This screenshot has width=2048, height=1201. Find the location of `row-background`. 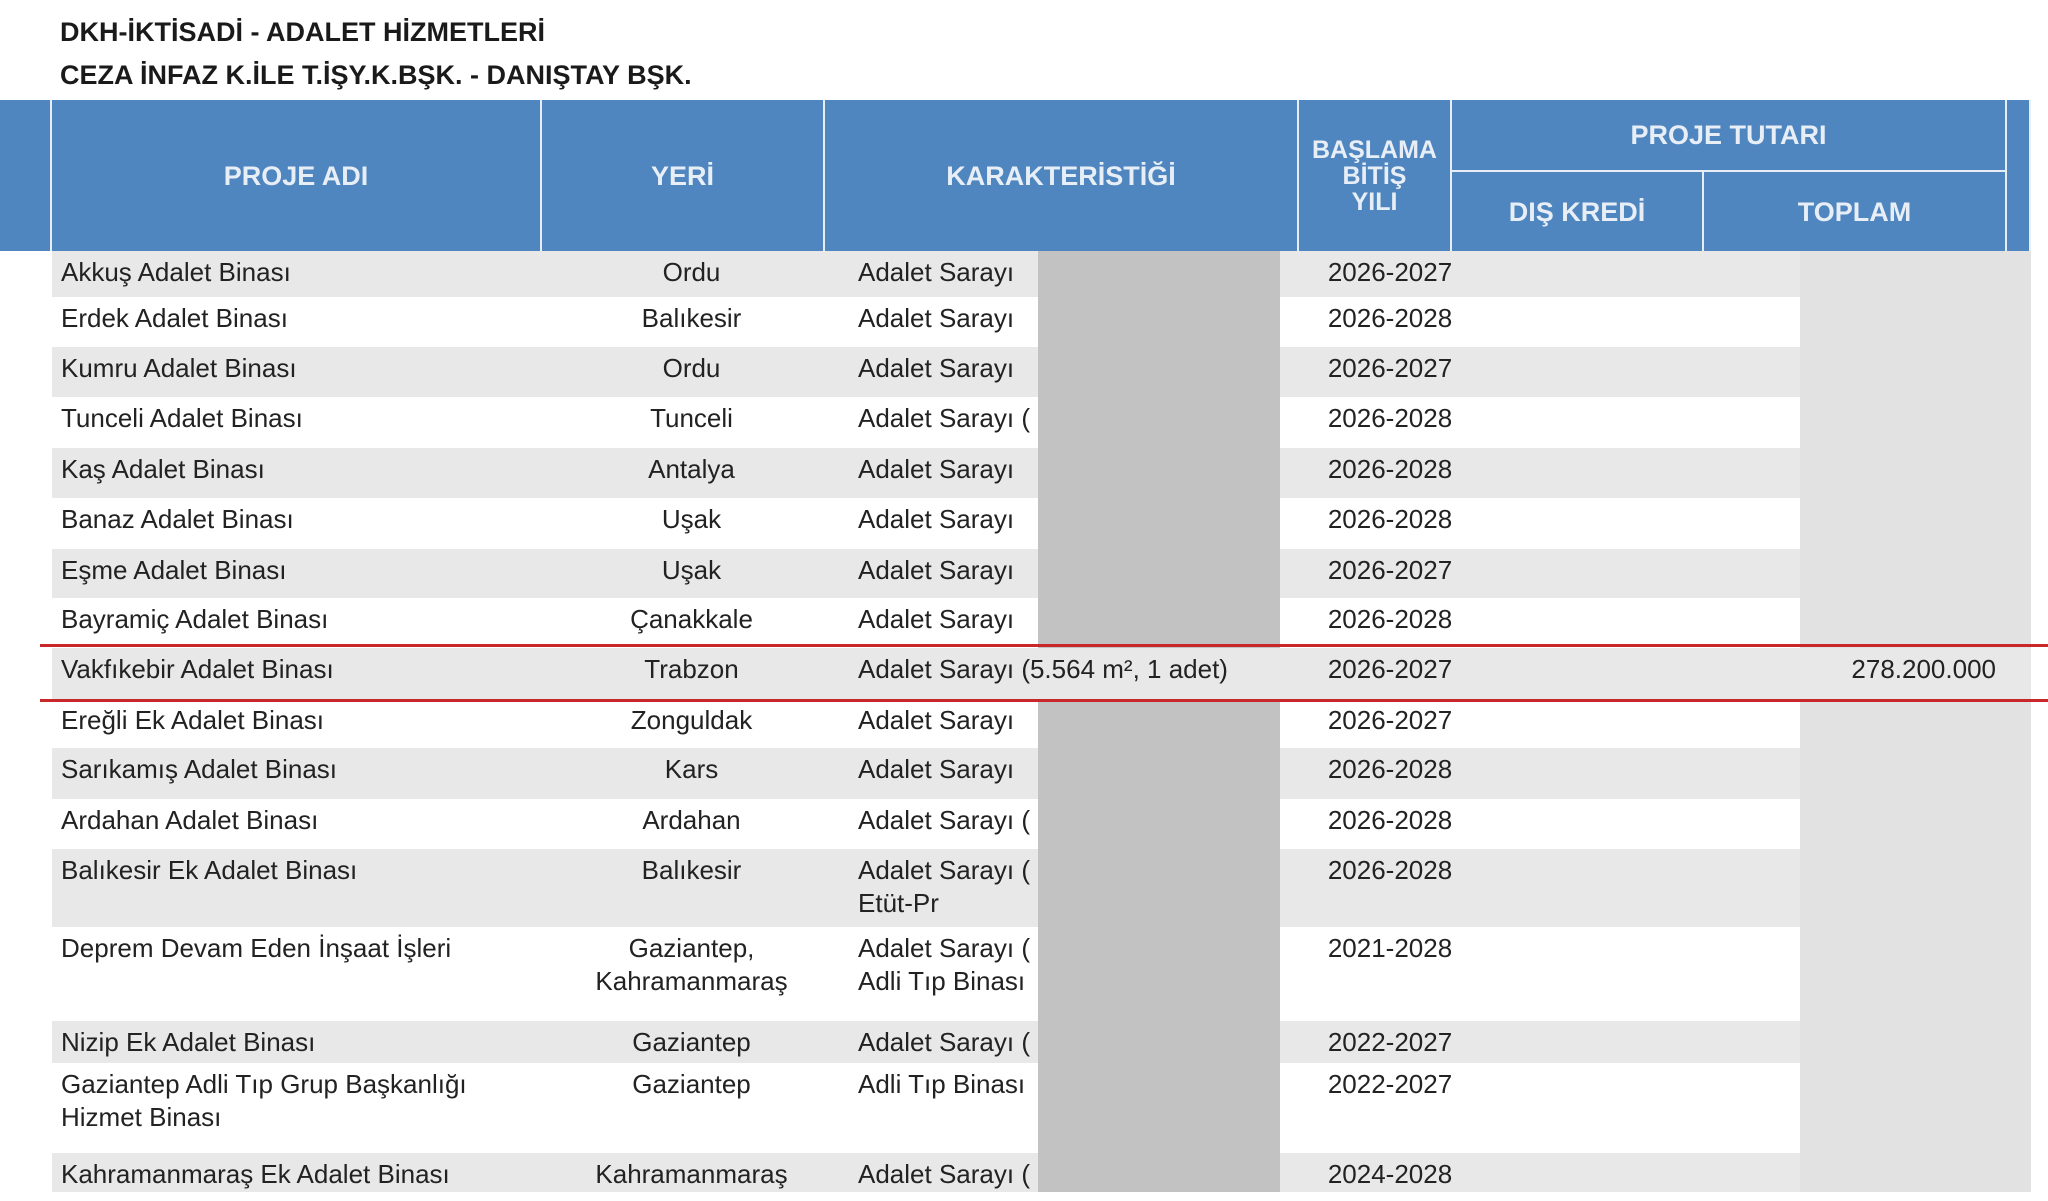

row-background is located at coordinates (1041, 673).